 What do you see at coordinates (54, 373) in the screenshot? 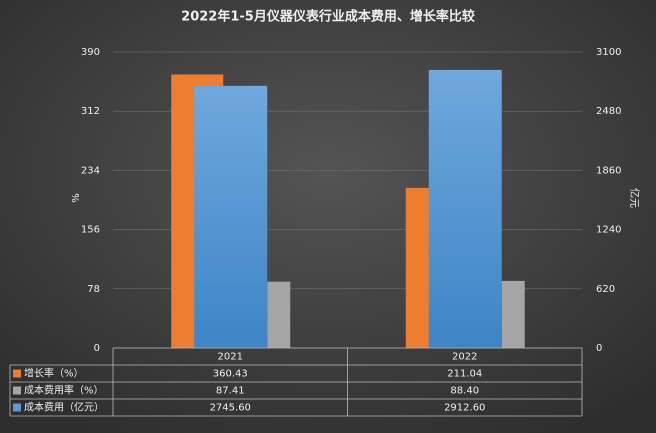
I see `legend-label: 增长率（%）` at bounding box center [54, 373].